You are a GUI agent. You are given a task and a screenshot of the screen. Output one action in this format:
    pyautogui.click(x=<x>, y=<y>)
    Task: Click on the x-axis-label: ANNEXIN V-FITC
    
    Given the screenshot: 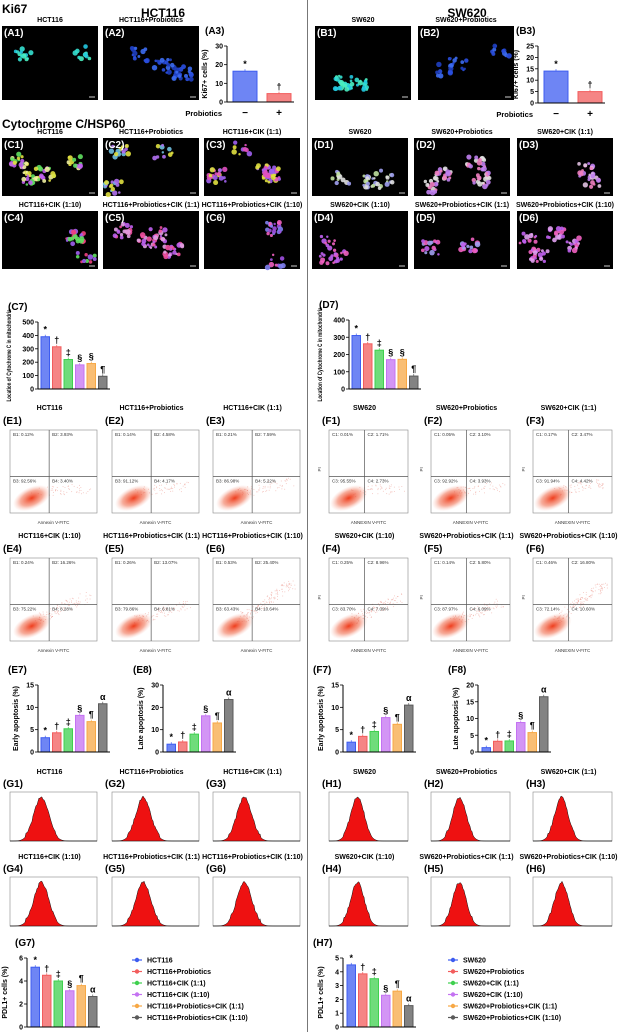 What is the action you would take?
    pyautogui.click(x=369, y=522)
    